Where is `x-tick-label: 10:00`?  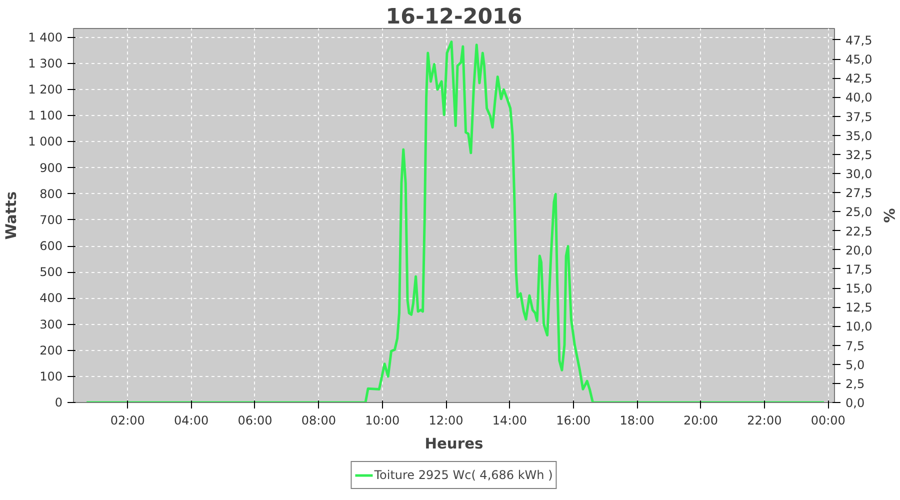 x-tick-label: 10:00 is located at coordinates (382, 421).